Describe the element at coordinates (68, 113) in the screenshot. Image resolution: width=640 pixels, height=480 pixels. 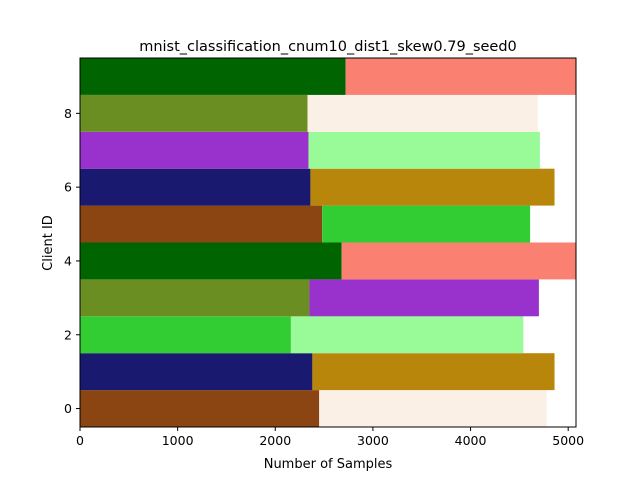
I see `y-tick-label: 8` at that location.